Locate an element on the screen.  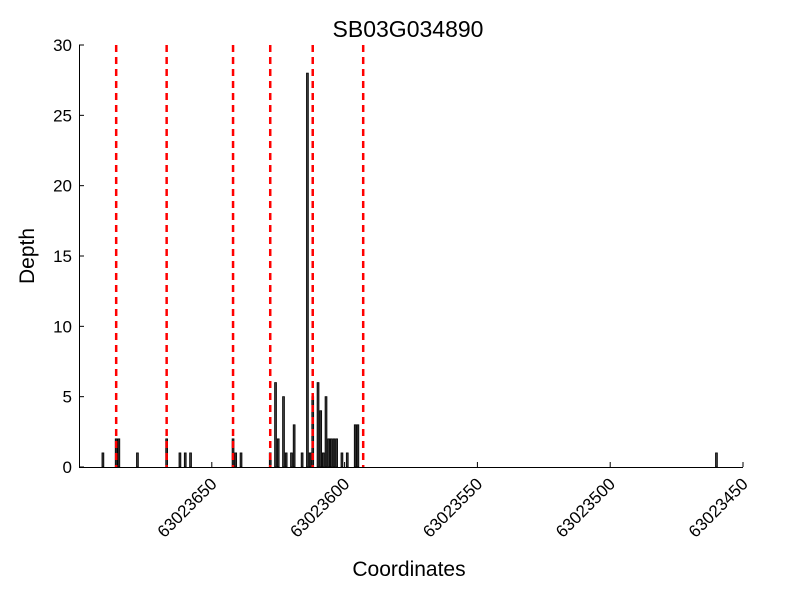
y-tick-label: 0 is located at coordinates (67, 467).